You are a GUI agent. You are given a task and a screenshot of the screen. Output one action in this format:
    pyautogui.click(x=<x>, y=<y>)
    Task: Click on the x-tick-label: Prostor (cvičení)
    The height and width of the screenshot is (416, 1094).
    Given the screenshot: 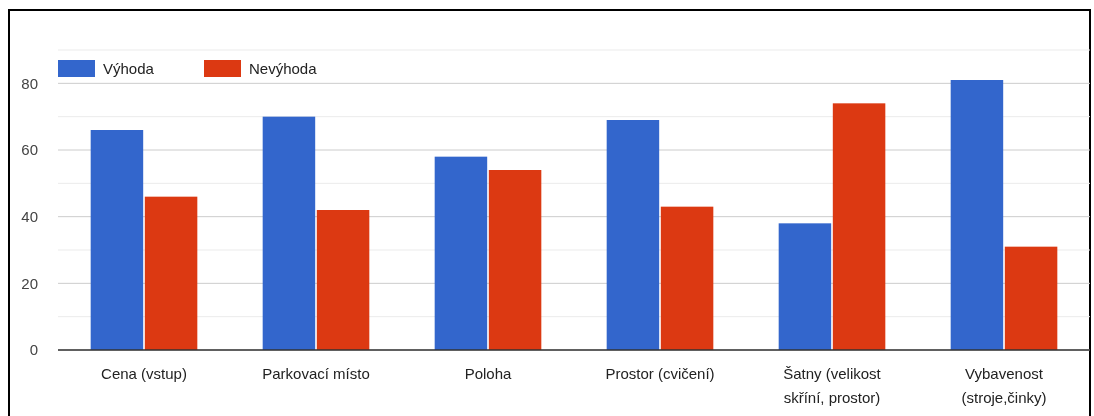 What is the action you would take?
    pyautogui.click(x=660, y=373)
    